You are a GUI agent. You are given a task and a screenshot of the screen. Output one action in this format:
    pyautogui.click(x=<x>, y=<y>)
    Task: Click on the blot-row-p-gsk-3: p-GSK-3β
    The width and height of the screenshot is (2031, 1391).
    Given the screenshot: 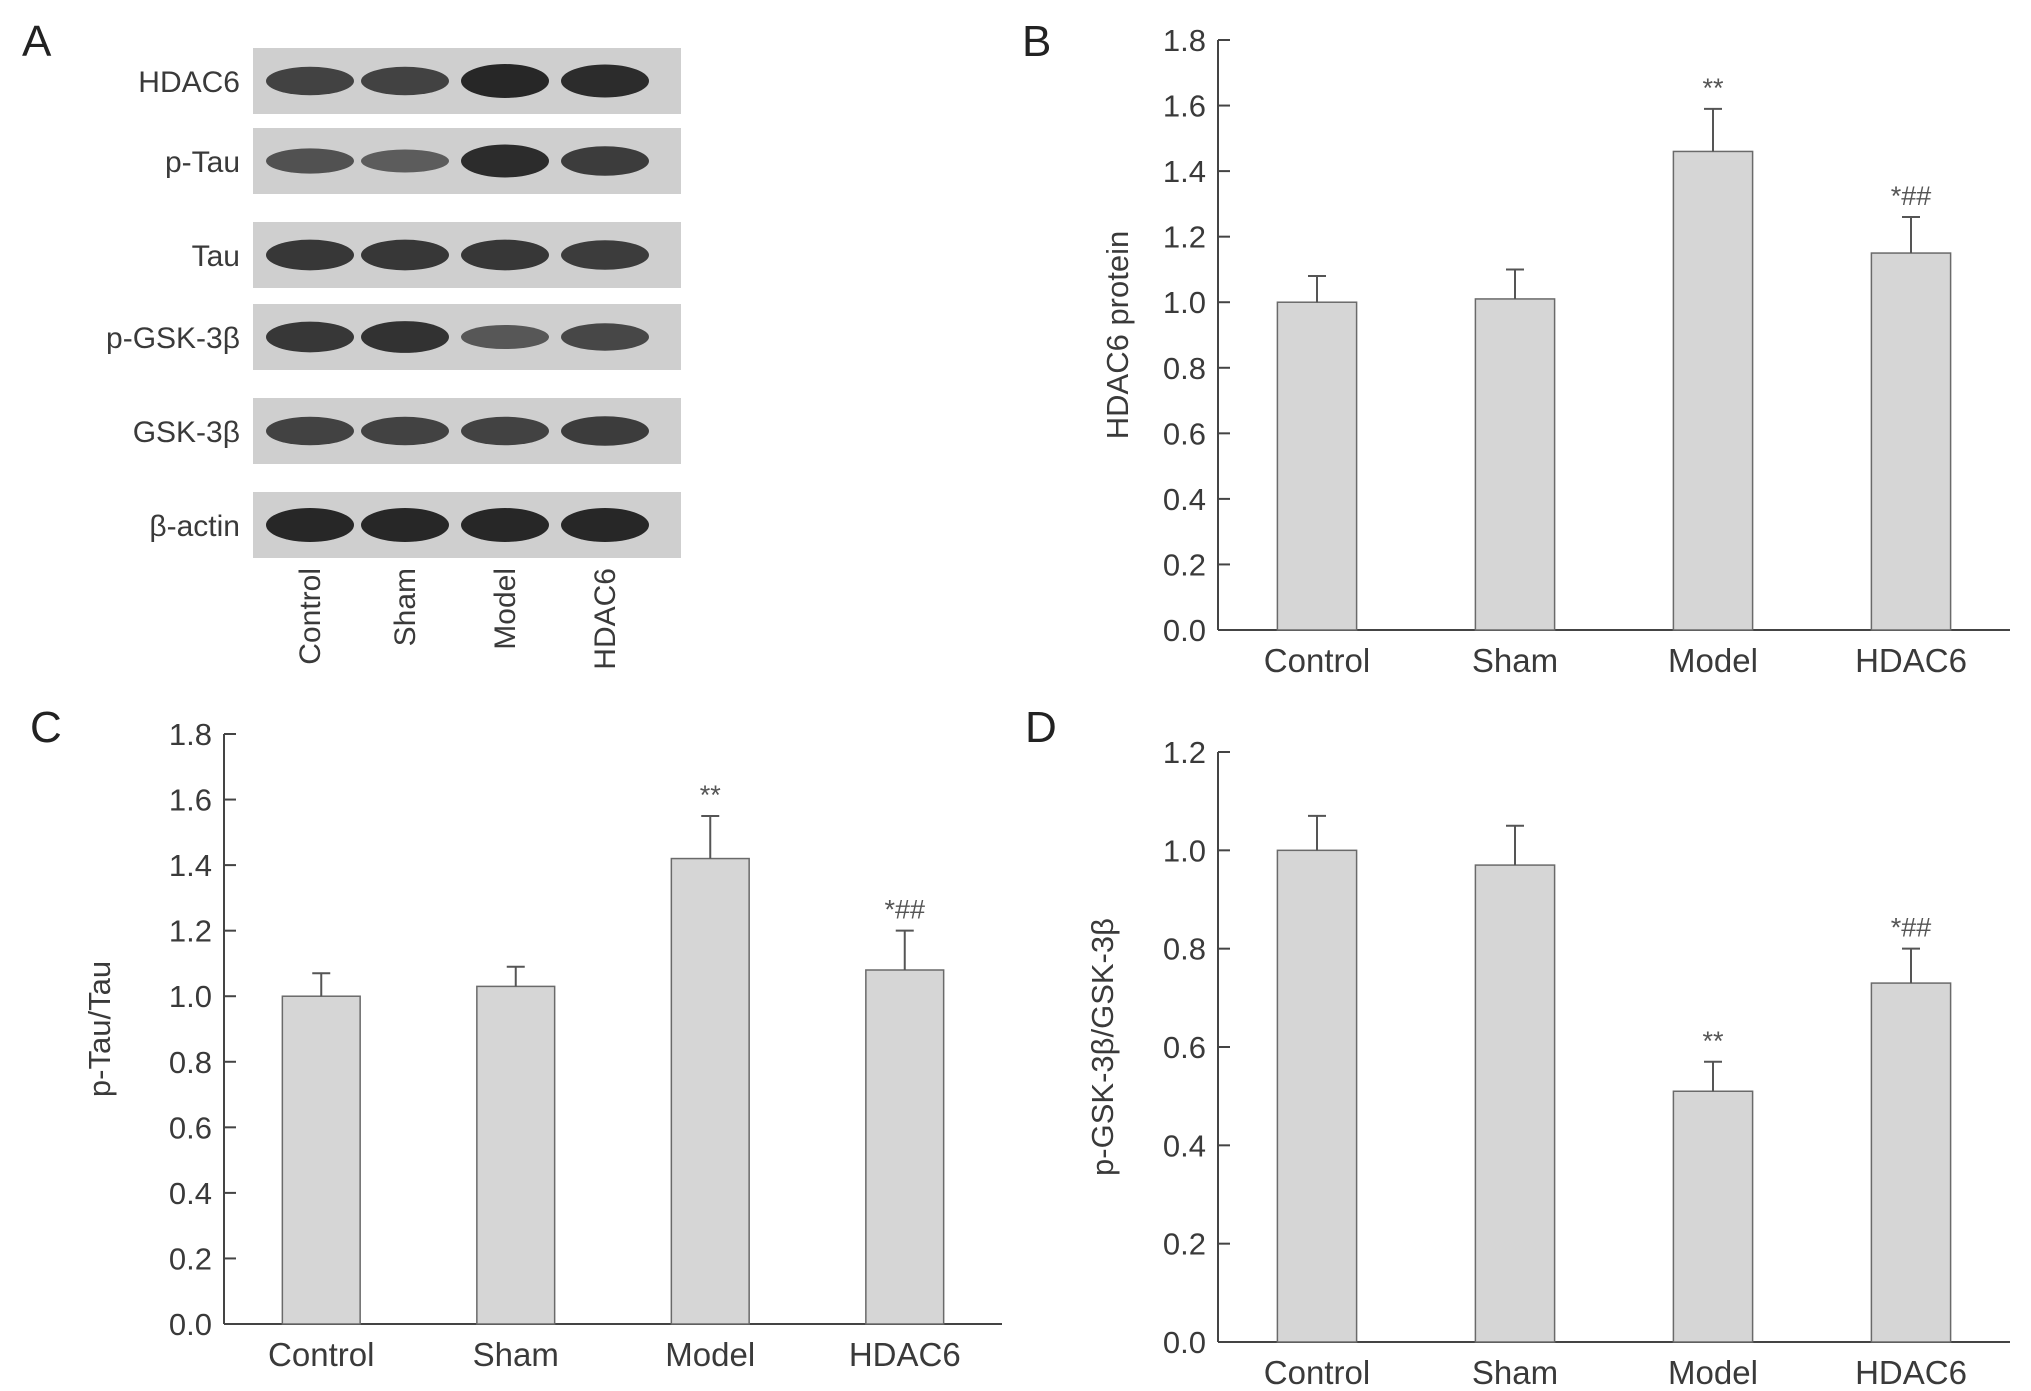 What is the action you would take?
    pyautogui.click(x=393, y=337)
    